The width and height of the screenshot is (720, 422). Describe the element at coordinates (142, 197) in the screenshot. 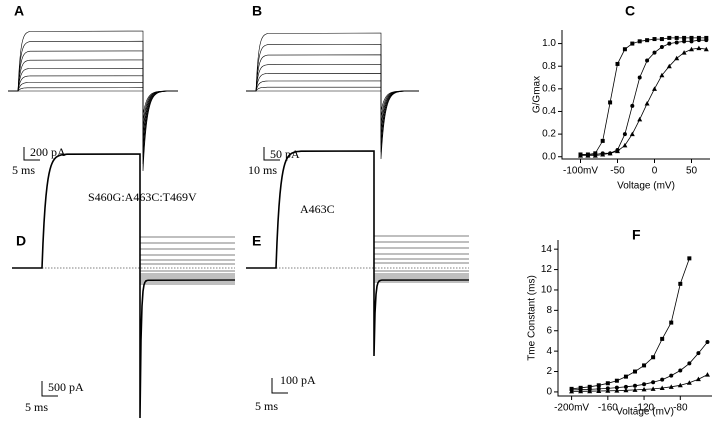

I see `construct-label: S460G:A463C:T469V` at that location.